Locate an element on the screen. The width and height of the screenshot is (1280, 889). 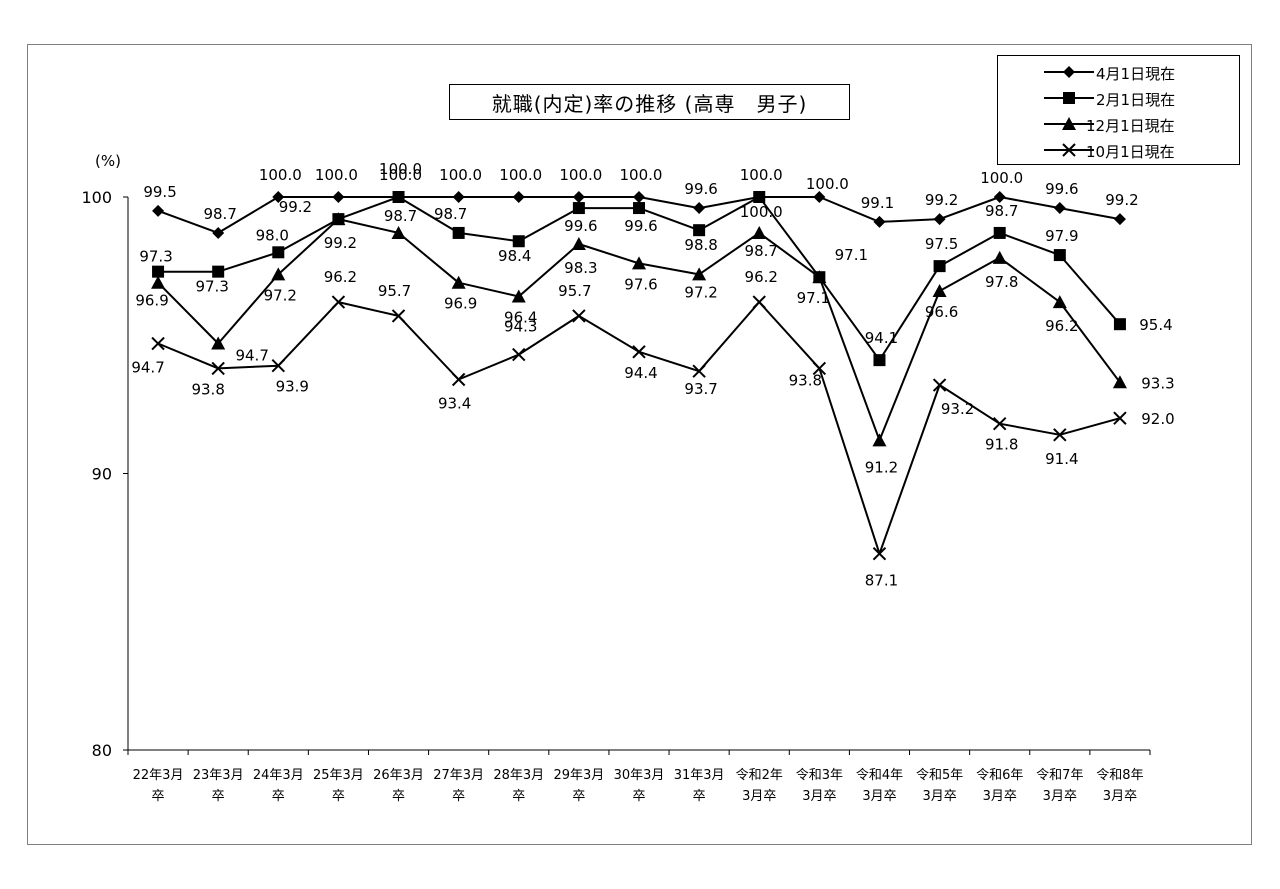
legend-triangle-marker-icon is located at coordinates (1069, 123).